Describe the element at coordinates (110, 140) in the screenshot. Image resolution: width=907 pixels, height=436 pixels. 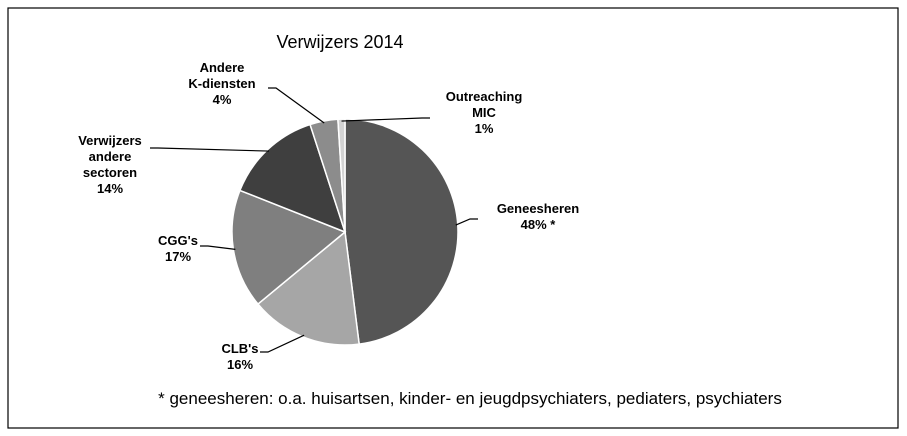
I see `slice-category-line: Verwijzers` at that location.